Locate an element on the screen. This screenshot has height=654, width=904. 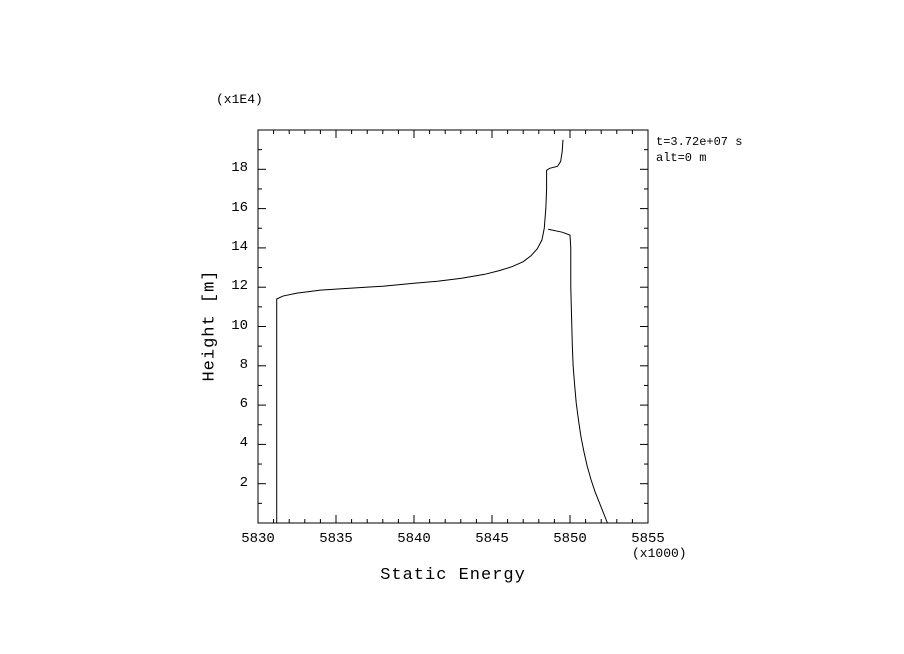
x-tick-label: 5835 is located at coordinates (336, 539).